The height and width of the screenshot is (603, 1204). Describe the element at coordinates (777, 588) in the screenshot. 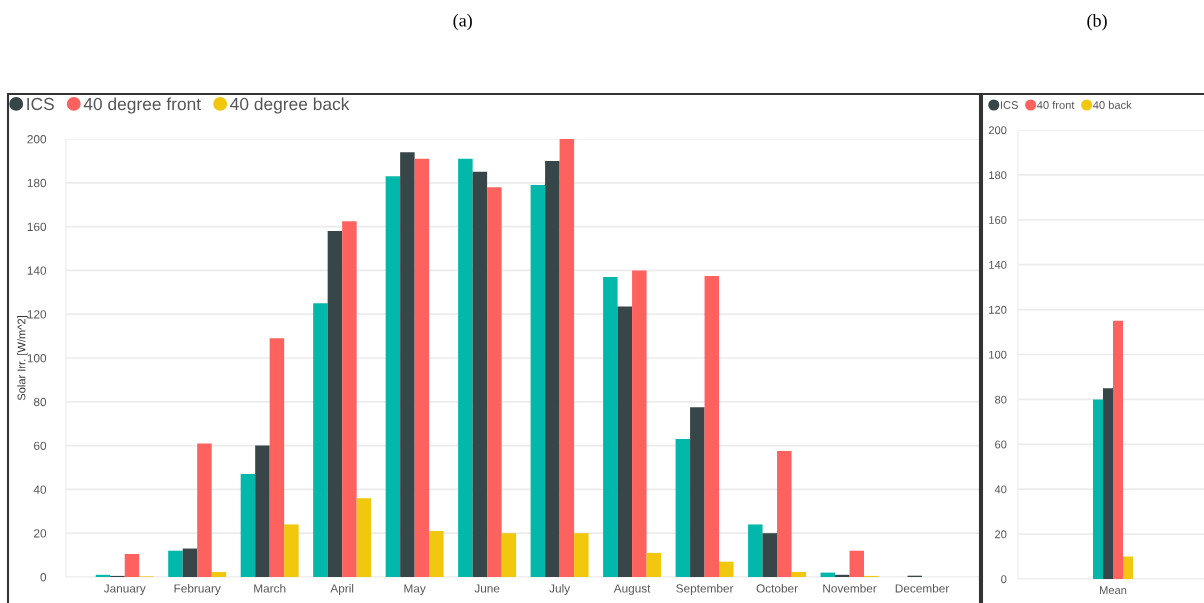

I see `x-tick-label: October` at that location.